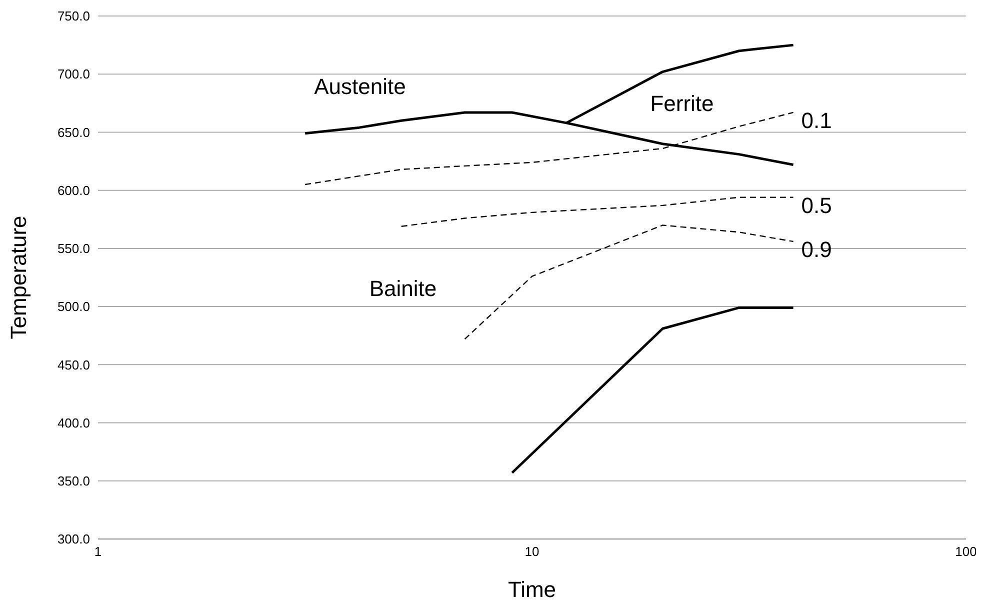 This screenshot has width=984, height=615. What do you see at coordinates (73, 306) in the screenshot?
I see `y-tick-label: 500.0` at bounding box center [73, 306].